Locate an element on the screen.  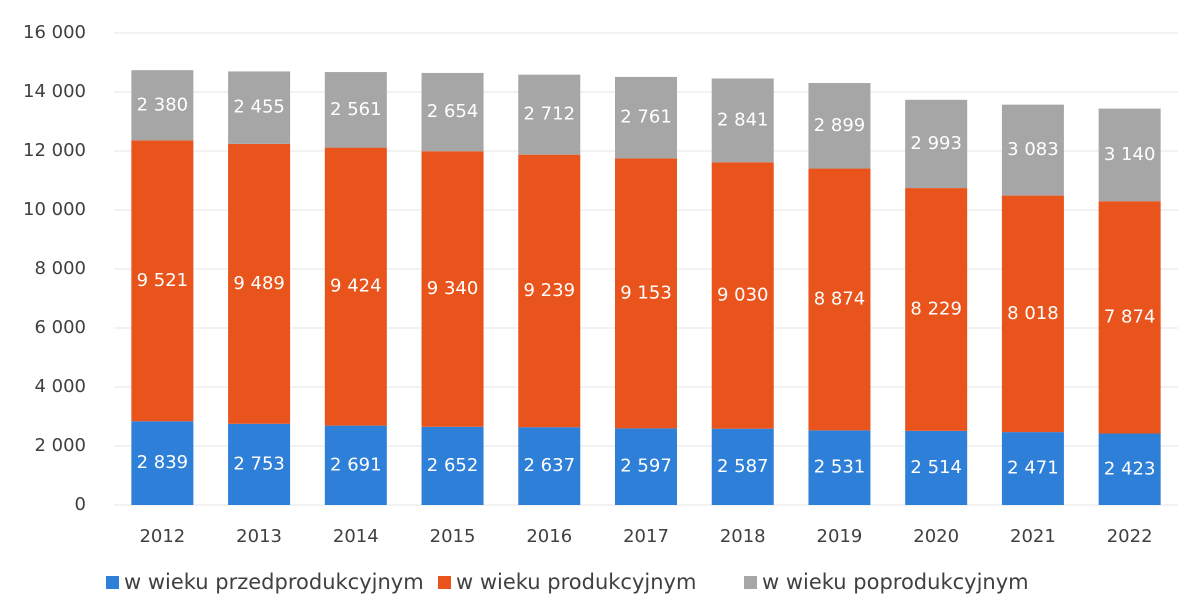
value-label: 9 521 is located at coordinates (163, 280).